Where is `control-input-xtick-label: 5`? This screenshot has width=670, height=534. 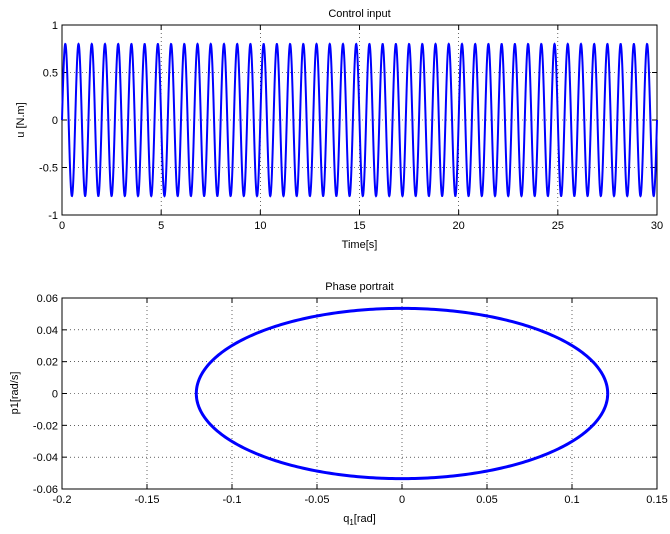
control-input-xtick-label: 5 is located at coordinates (161, 226).